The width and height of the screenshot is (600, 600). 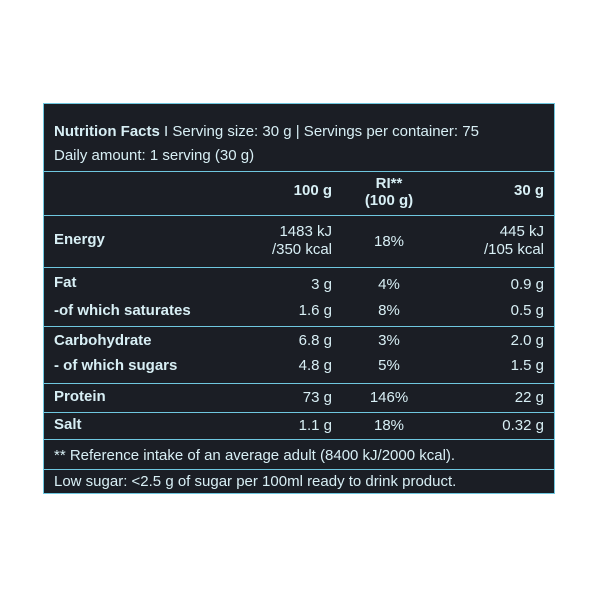 What do you see at coordinates (315, 310) in the screenshot?
I see `row-saturates-100g: 1.6 g` at bounding box center [315, 310].